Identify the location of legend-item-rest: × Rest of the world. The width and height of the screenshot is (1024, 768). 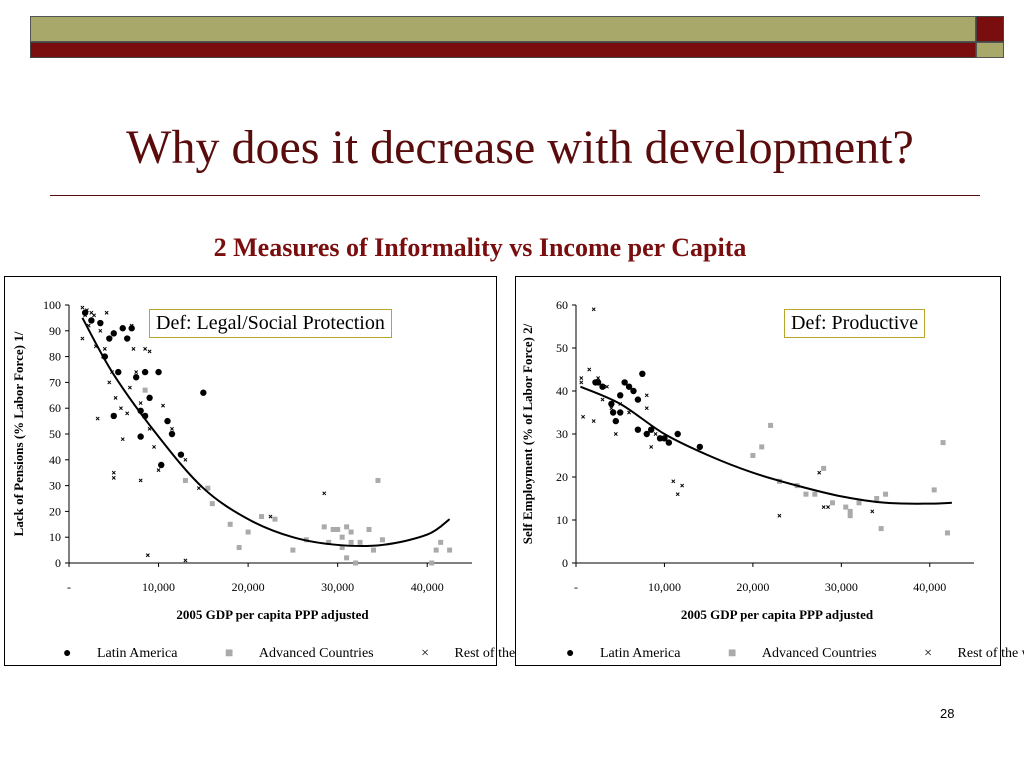
(974, 653).